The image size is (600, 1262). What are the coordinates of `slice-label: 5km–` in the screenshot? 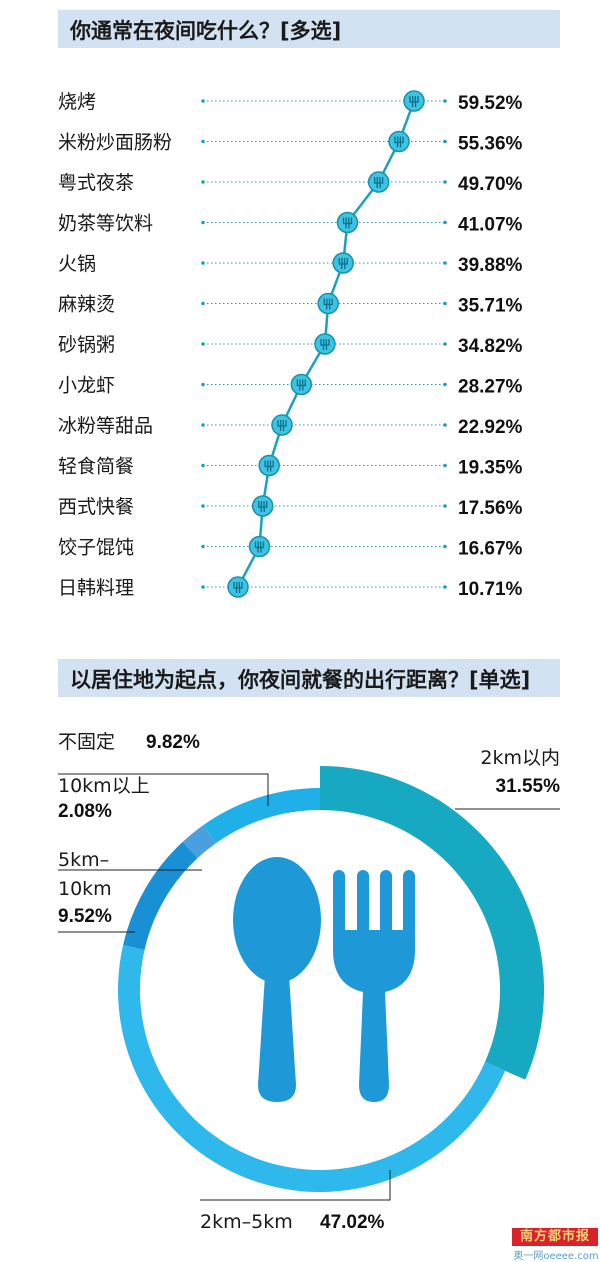 It's located at (83, 860).